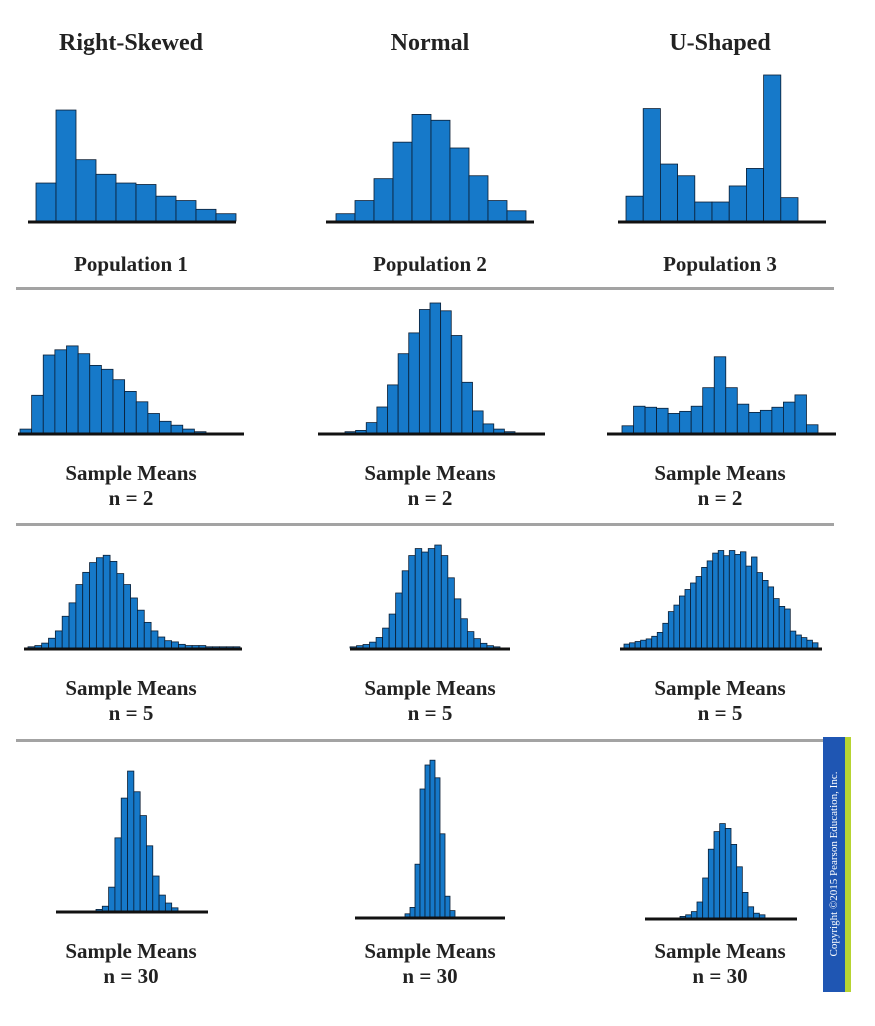 The height and width of the screenshot is (1026, 875). I want to click on column-title-normal: Normal, so click(430, 43).